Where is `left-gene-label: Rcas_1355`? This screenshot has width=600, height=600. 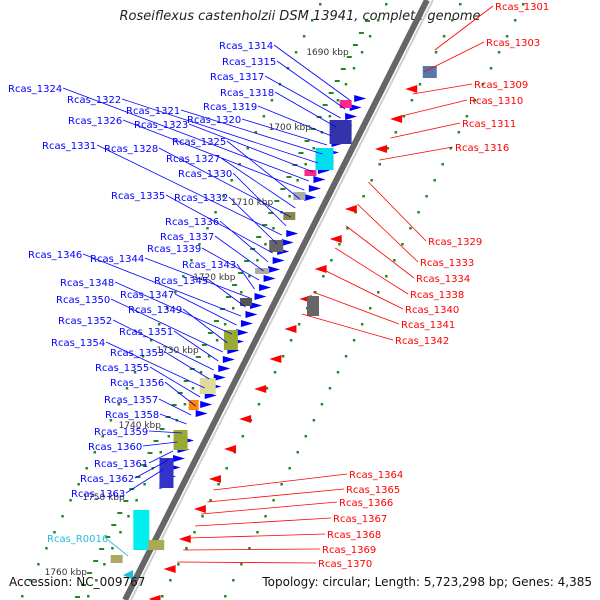 left-gene-label: Rcas_1355 is located at coordinates (122, 368).